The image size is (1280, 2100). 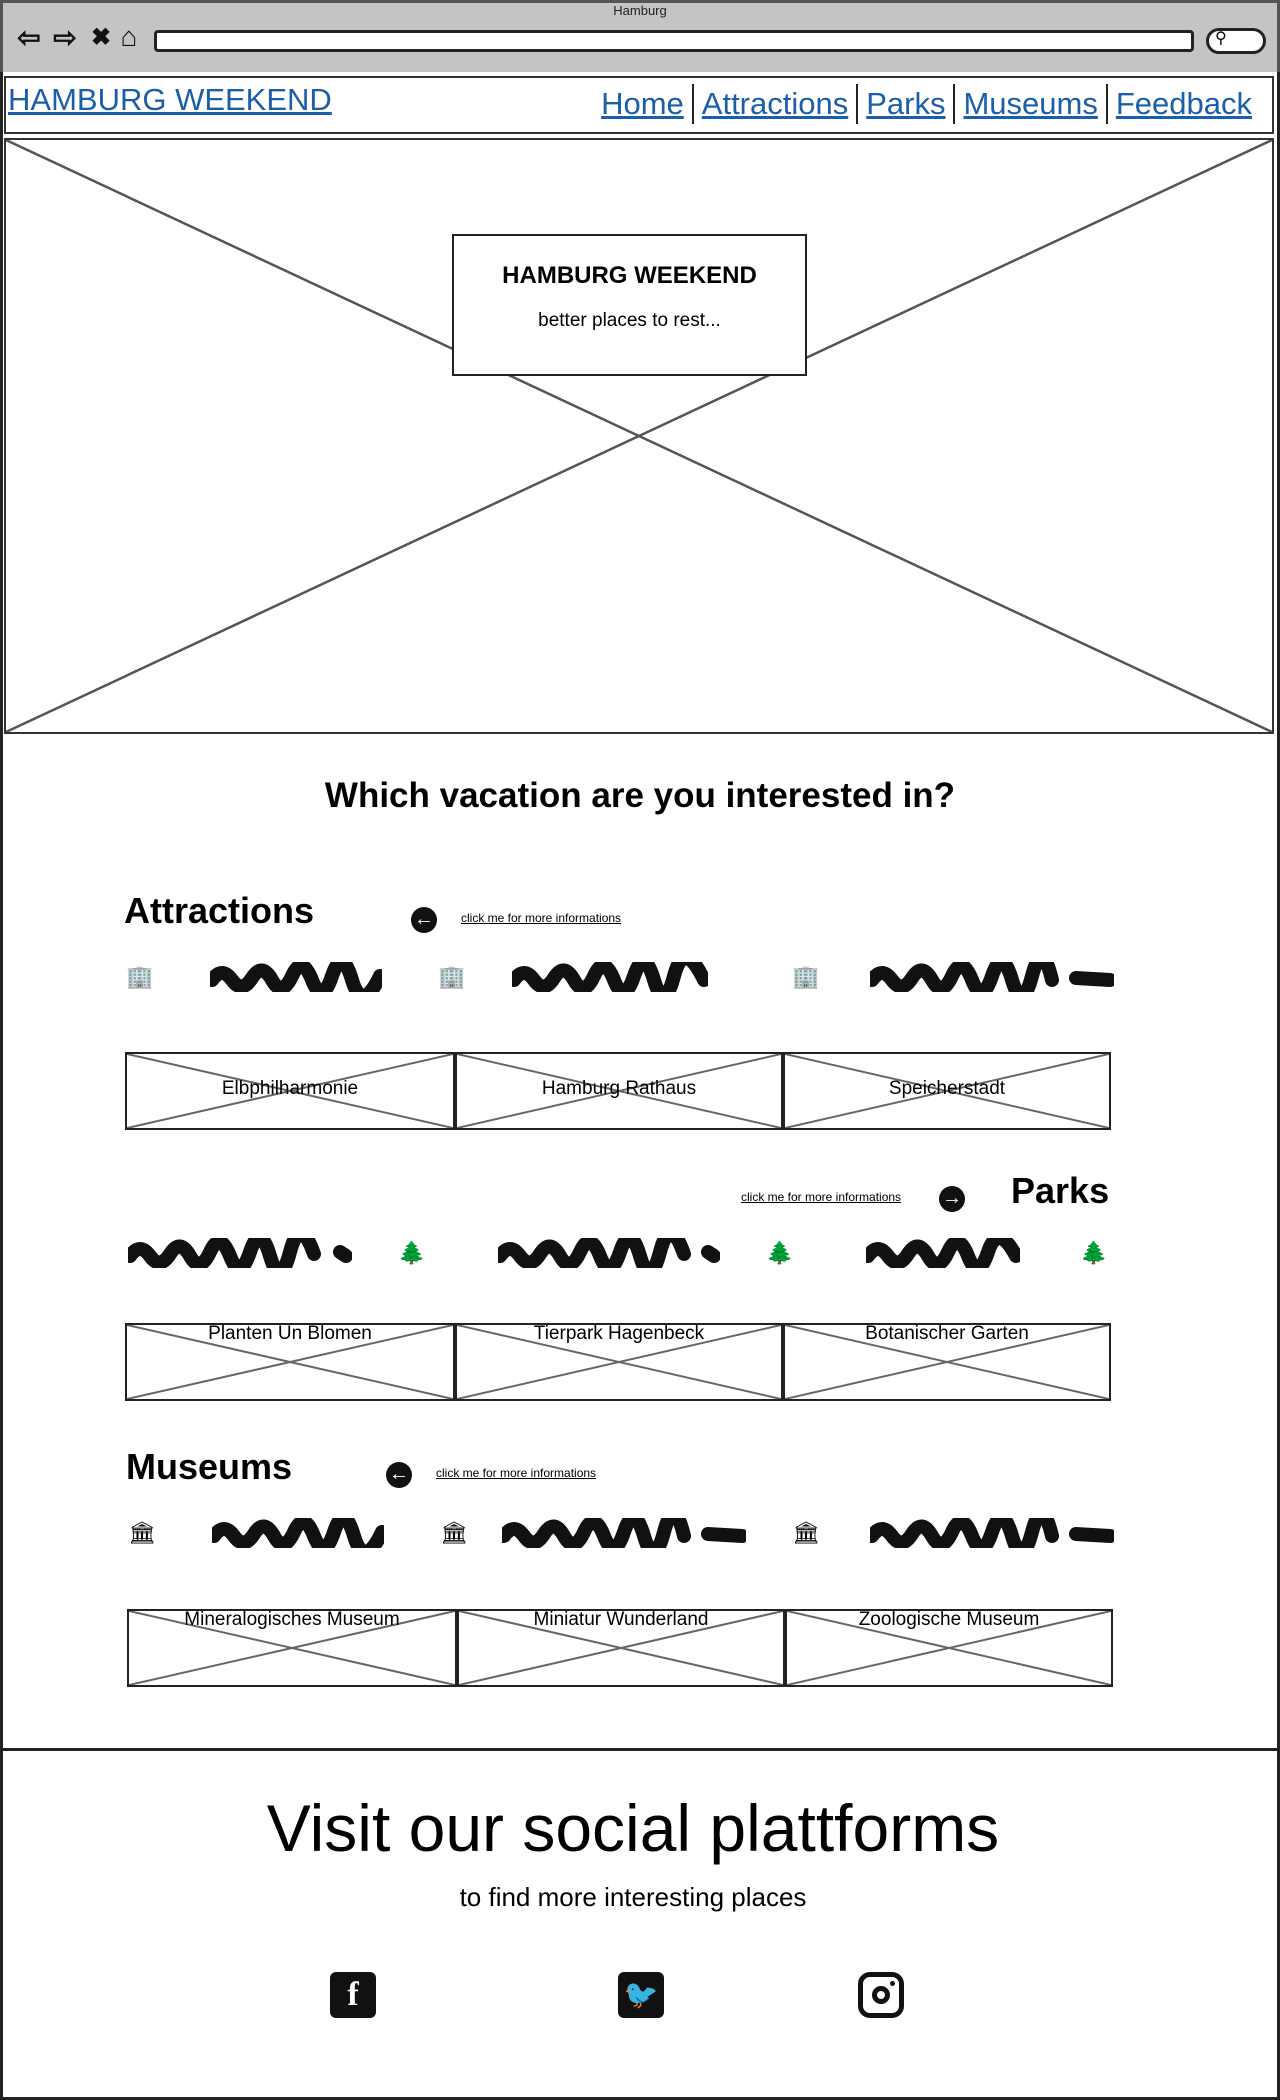 What do you see at coordinates (65, 37) in the screenshot?
I see `forward-arrow-icon: ⇨` at bounding box center [65, 37].